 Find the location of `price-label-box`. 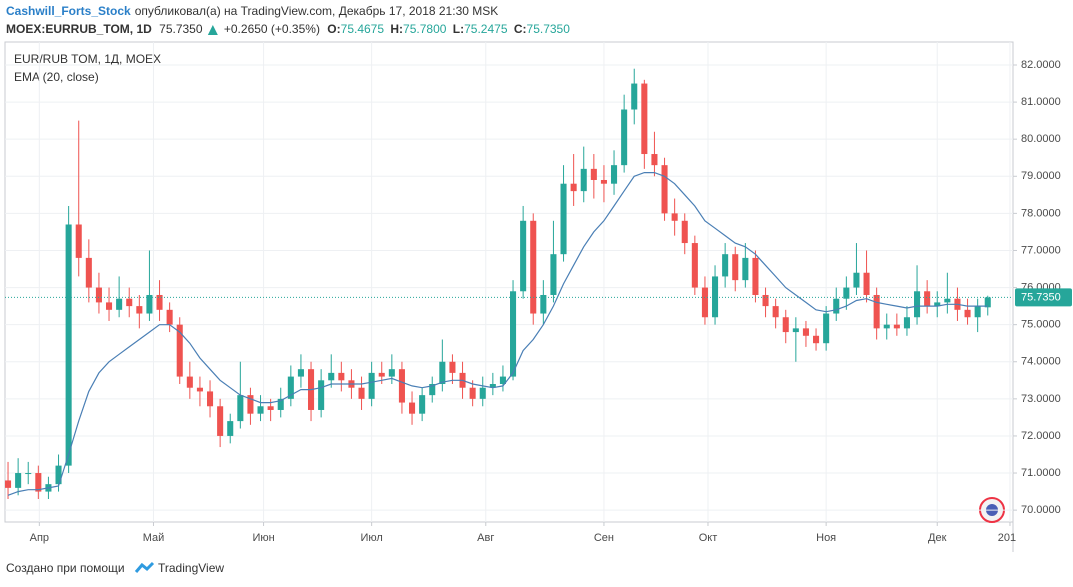

price-label-box is located at coordinates (1043, 297).